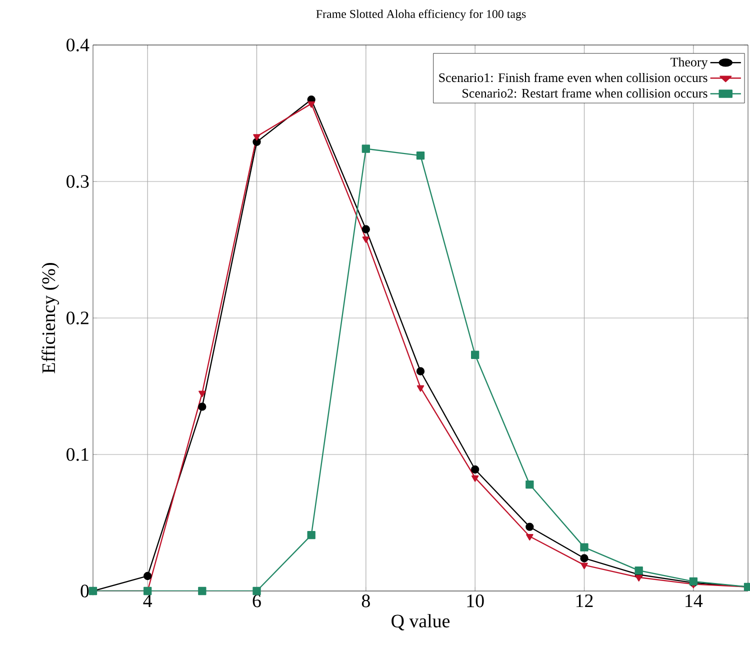 The height and width of the screenshot is (661, 750). What do you see at coordinates (50, 318) in the screenshot?
I see `y-axis-title: Efficiency (%)` at bounding box center [50, 318].